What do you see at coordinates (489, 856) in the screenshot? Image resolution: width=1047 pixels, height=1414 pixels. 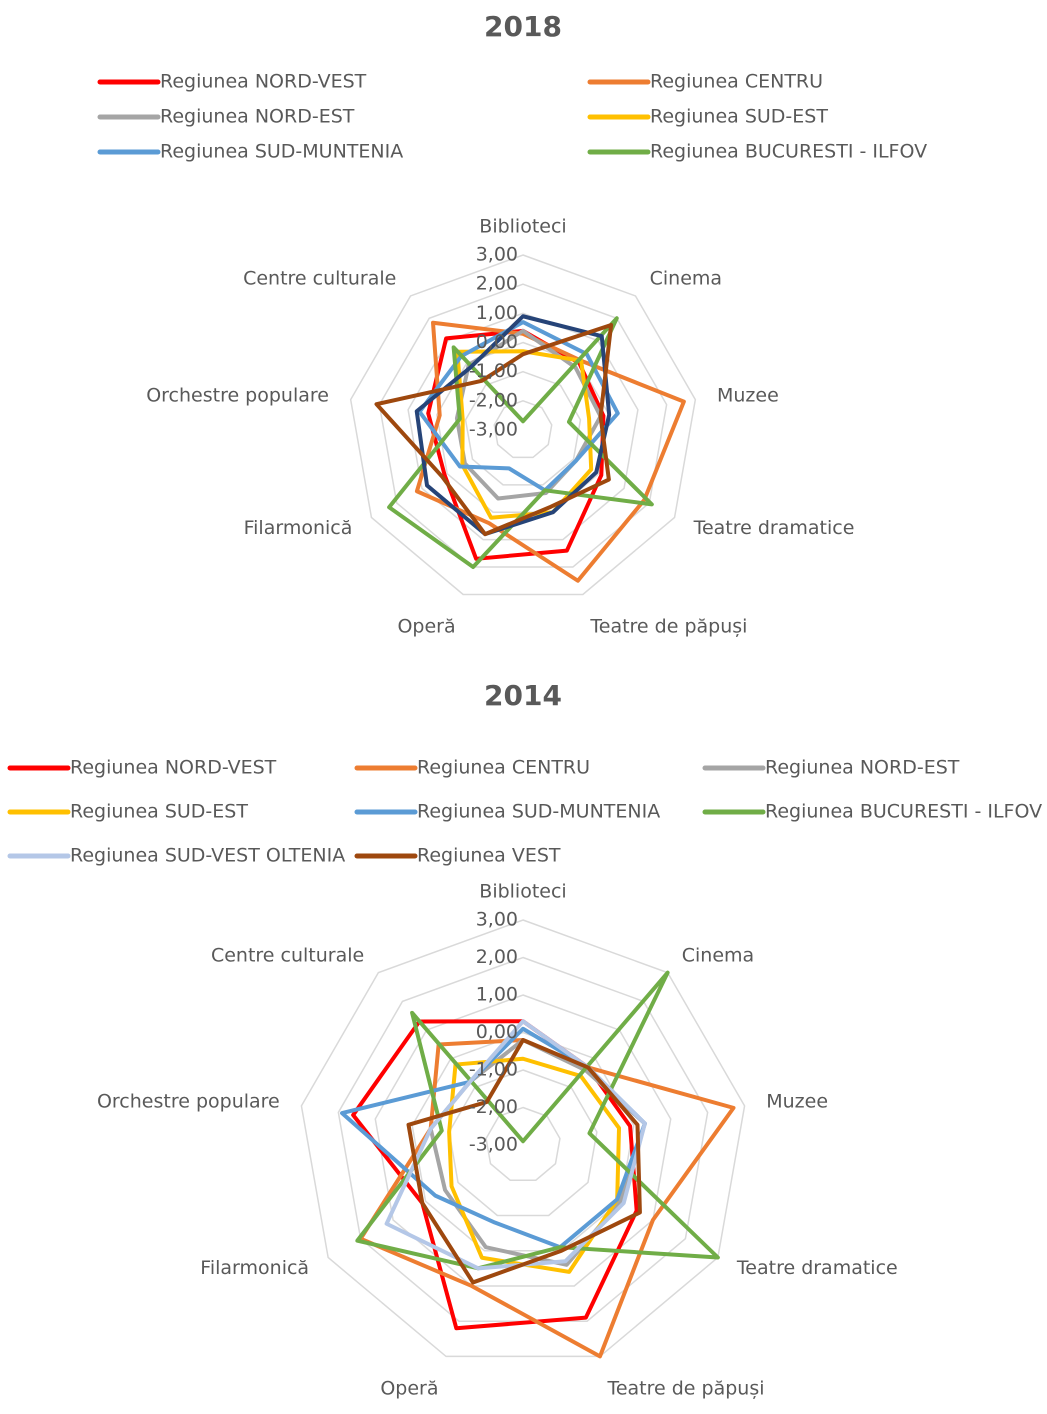 I see `legend-label: Regiunea VEST` at bounding box center [489, 856].